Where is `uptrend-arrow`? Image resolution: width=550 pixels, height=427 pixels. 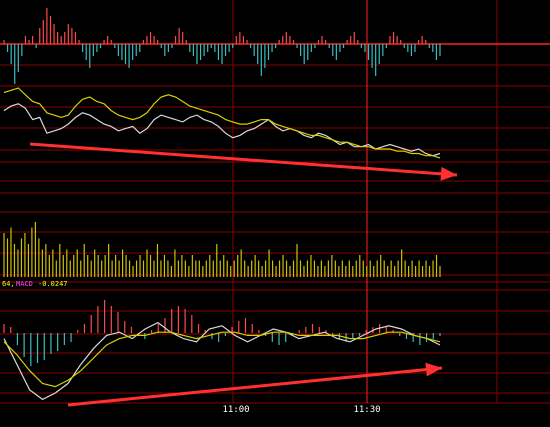
uptrend-arrow is located at coordinates (255, 386).